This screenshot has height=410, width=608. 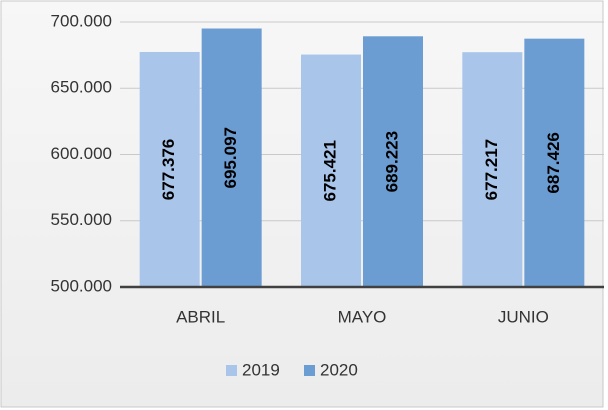 I want to click on y-tick-label: 650.000, so click(x=81, y=87).